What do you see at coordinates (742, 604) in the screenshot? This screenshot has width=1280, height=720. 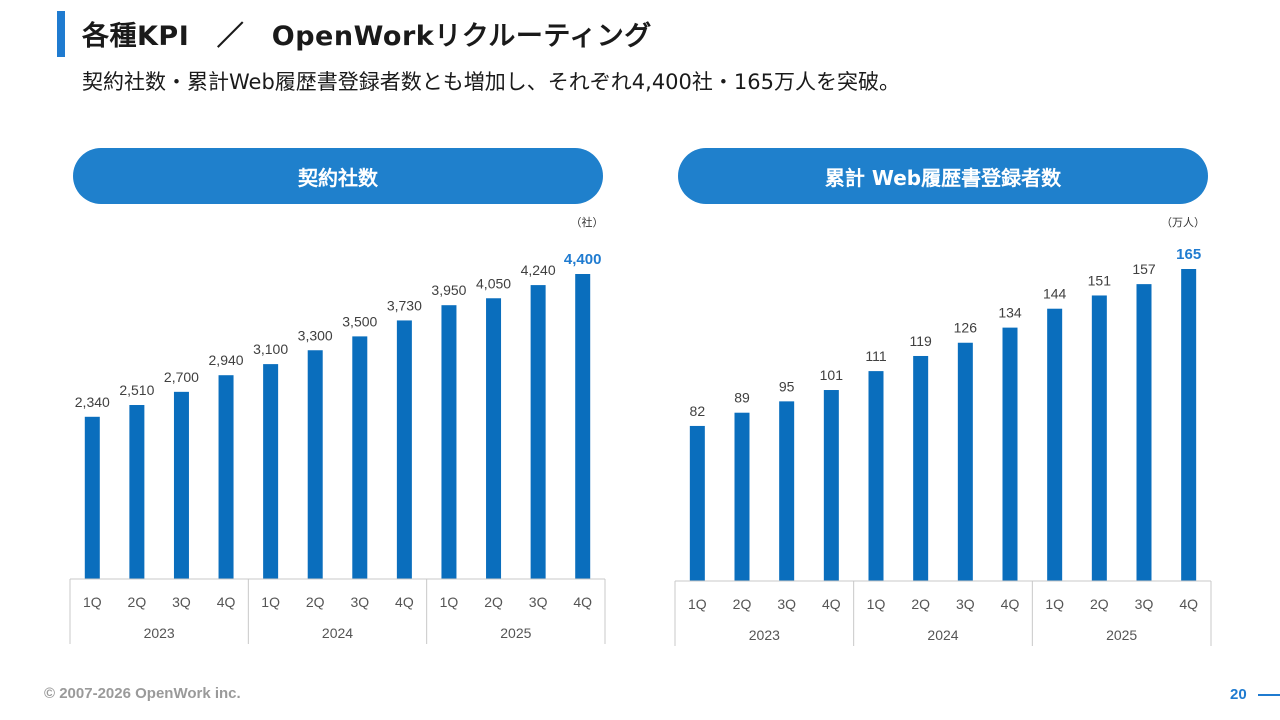 I see `quarter-label-registrants-2: 2Q` at bounding box center [742, 604].